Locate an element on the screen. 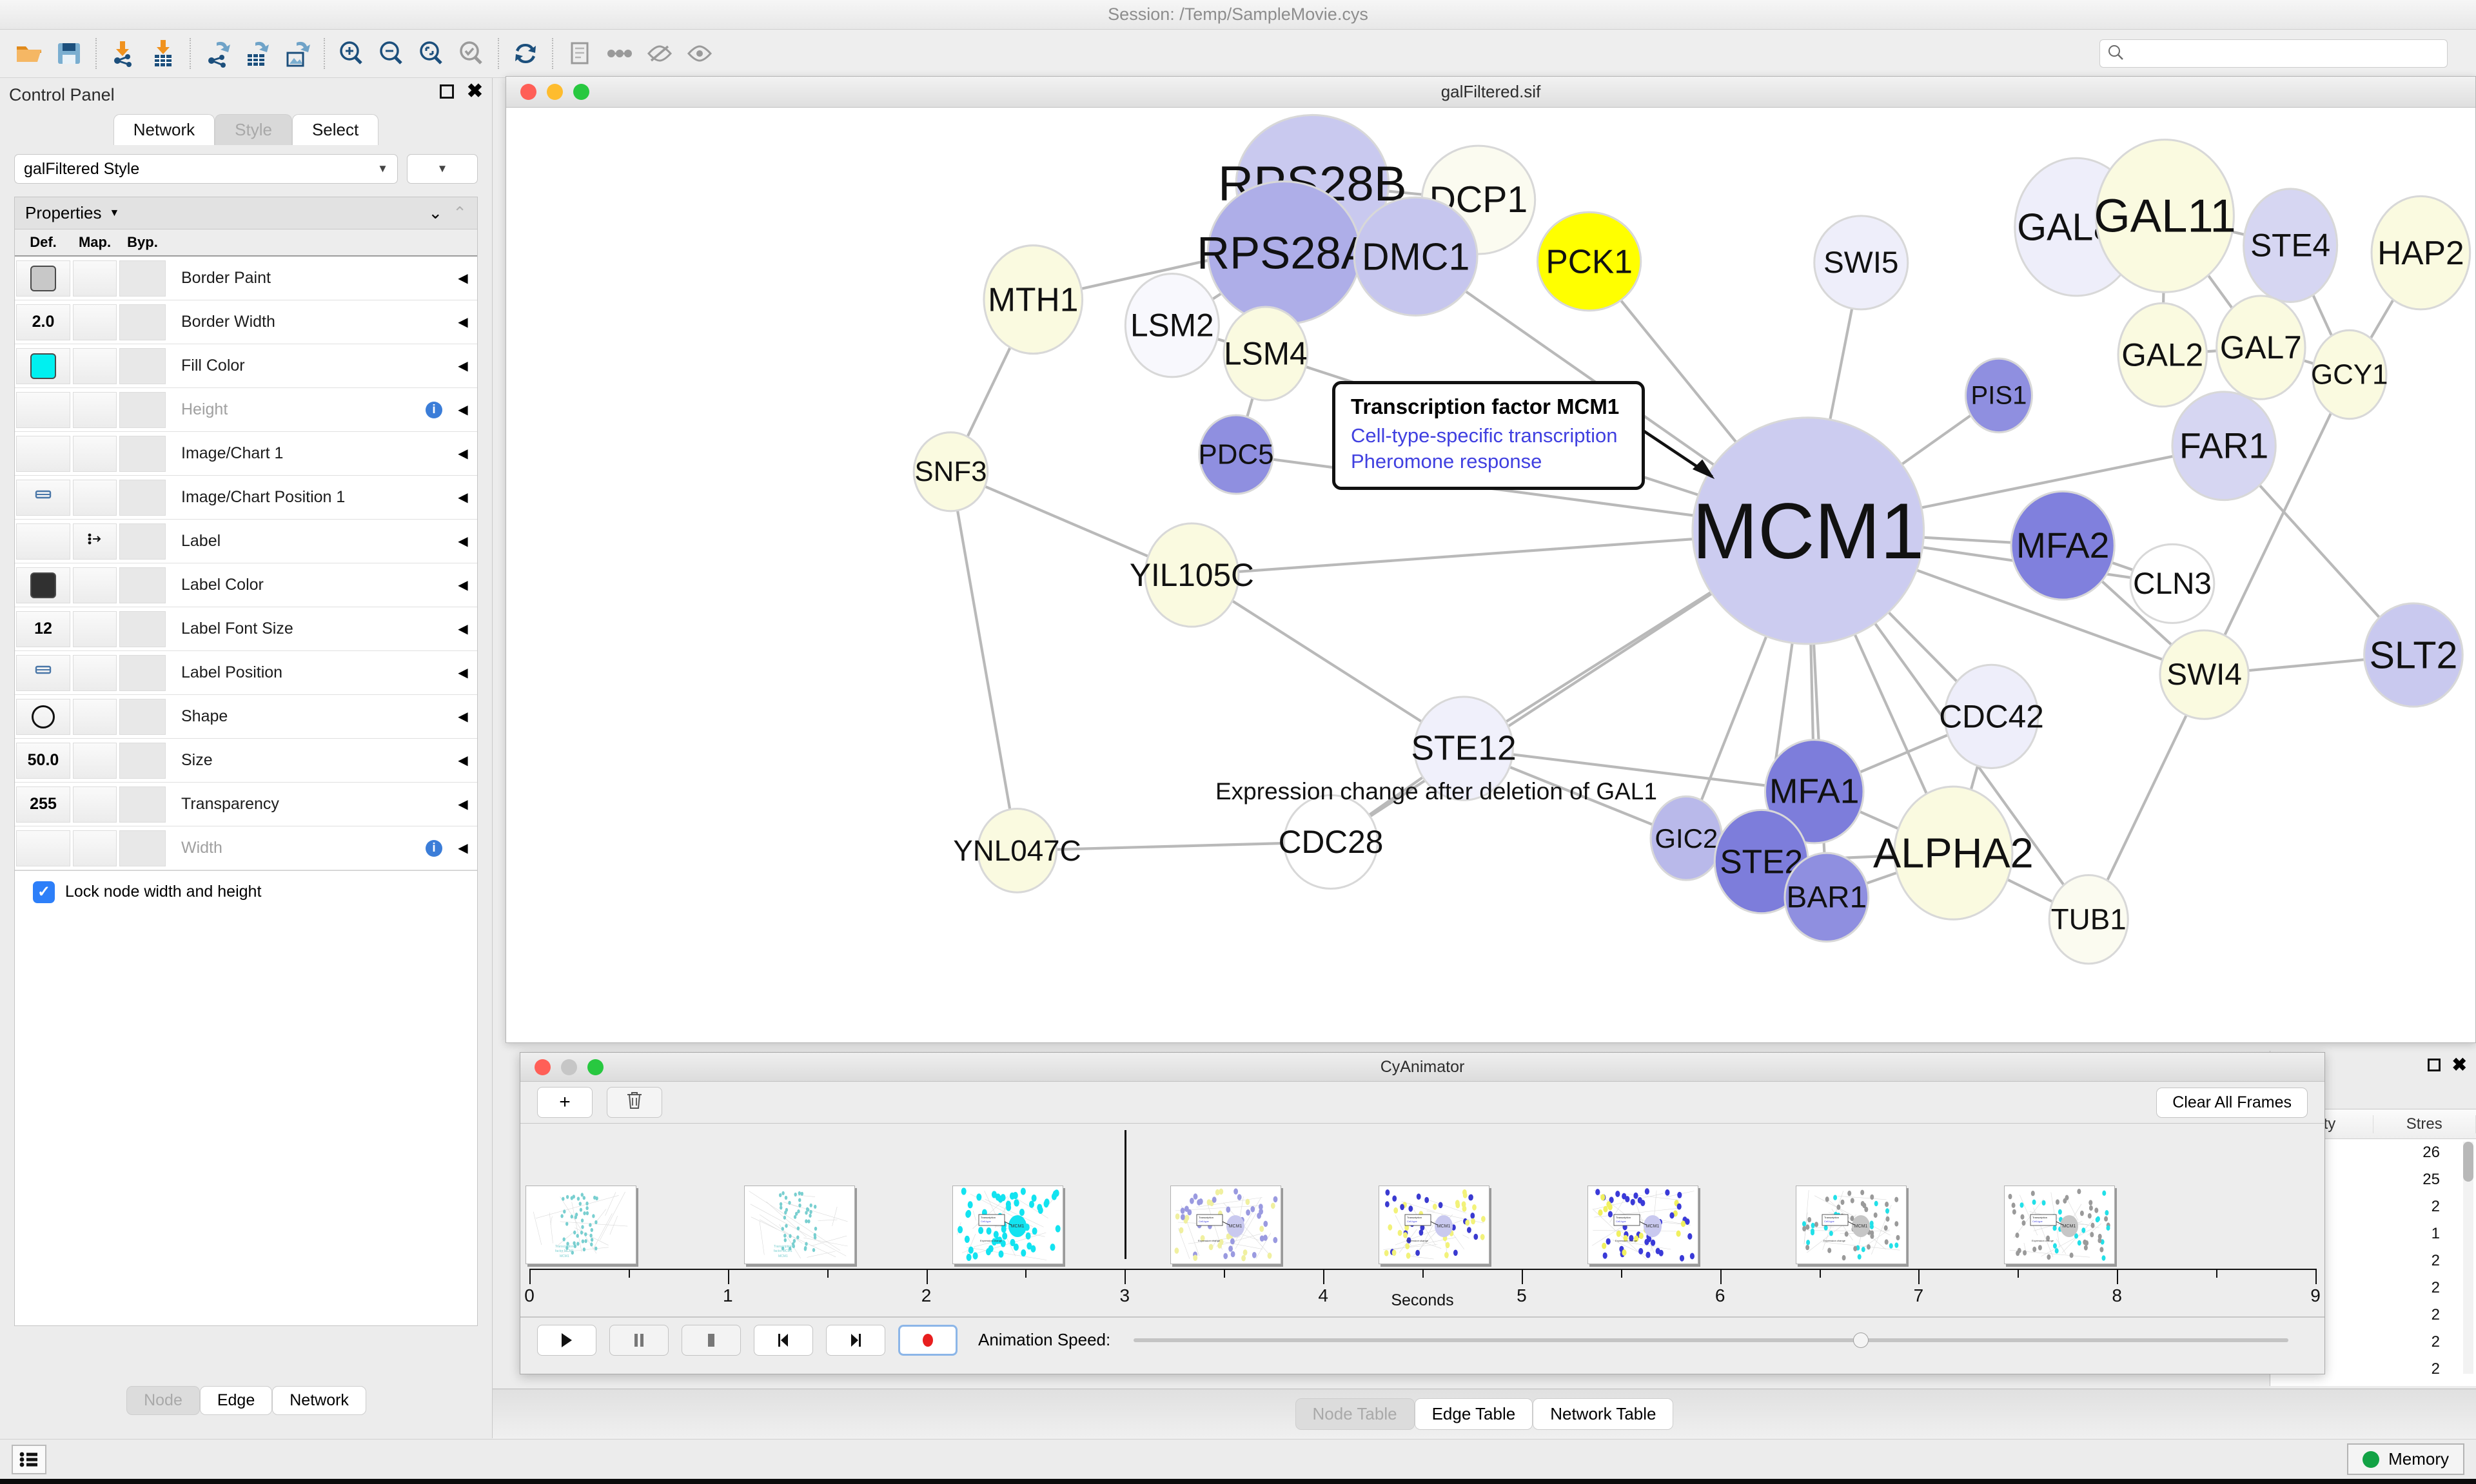 The height and width of the screenshot is (1484, 2476). chevron-down-icon: ▼ is located at coordinates (114, 213).